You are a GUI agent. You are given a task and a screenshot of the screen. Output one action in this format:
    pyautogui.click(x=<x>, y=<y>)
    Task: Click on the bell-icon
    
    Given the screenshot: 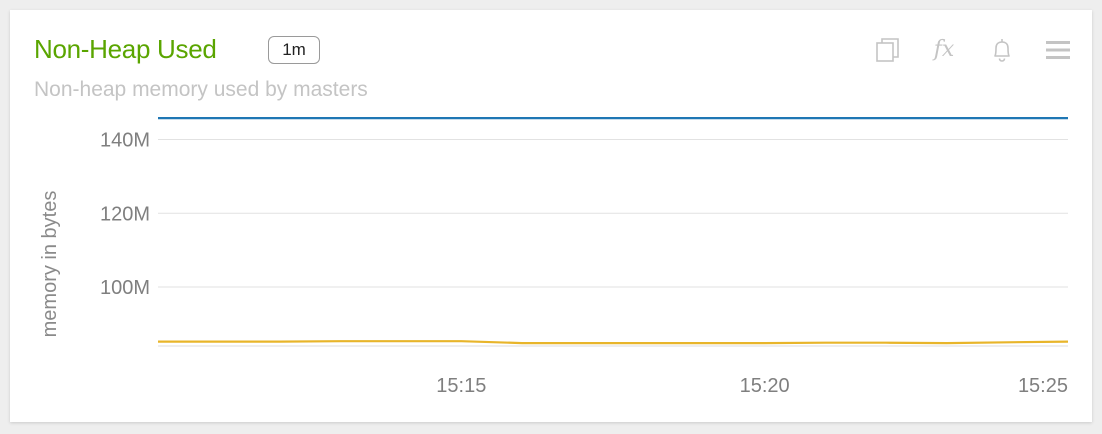 What is the action you would take?
    pyautogui.click(x=1002, y=50)
    